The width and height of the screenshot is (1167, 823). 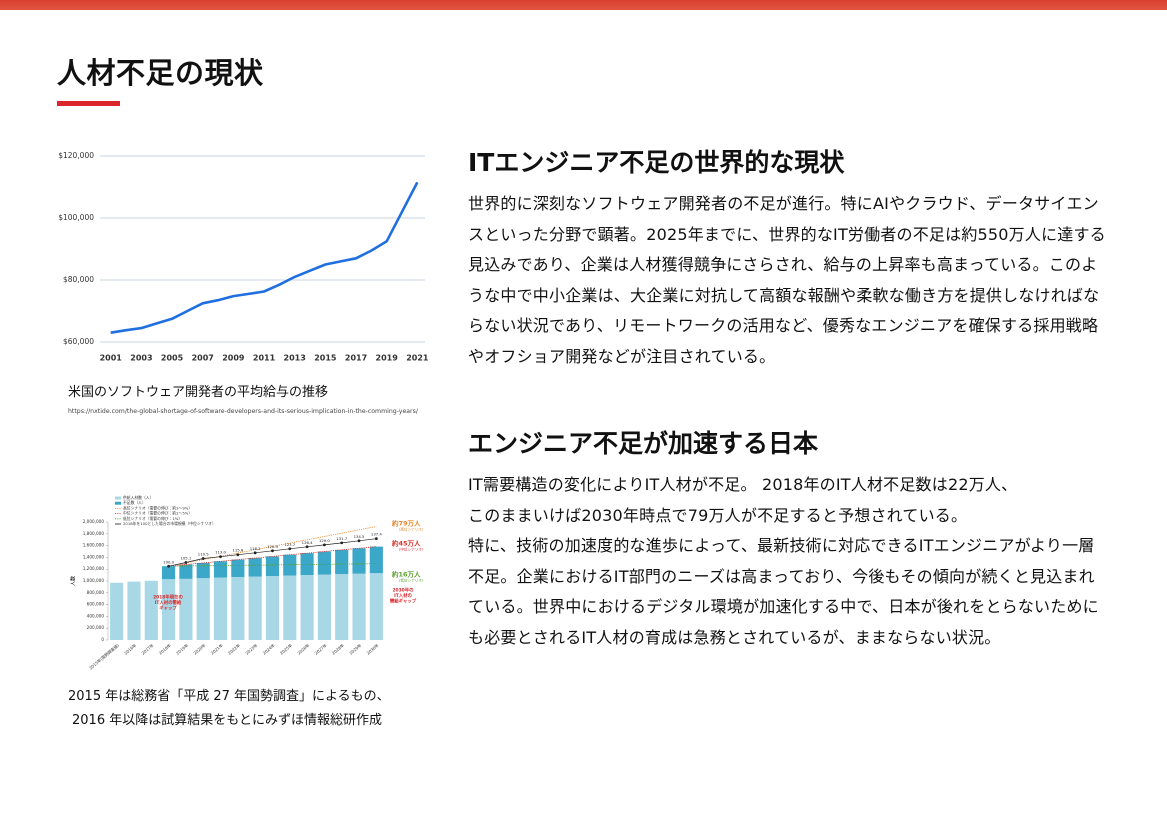 What do you see at coordinates (237, 550) in the screenshot?
I see `data-label: 115.6` at bounding box center [237, 550].